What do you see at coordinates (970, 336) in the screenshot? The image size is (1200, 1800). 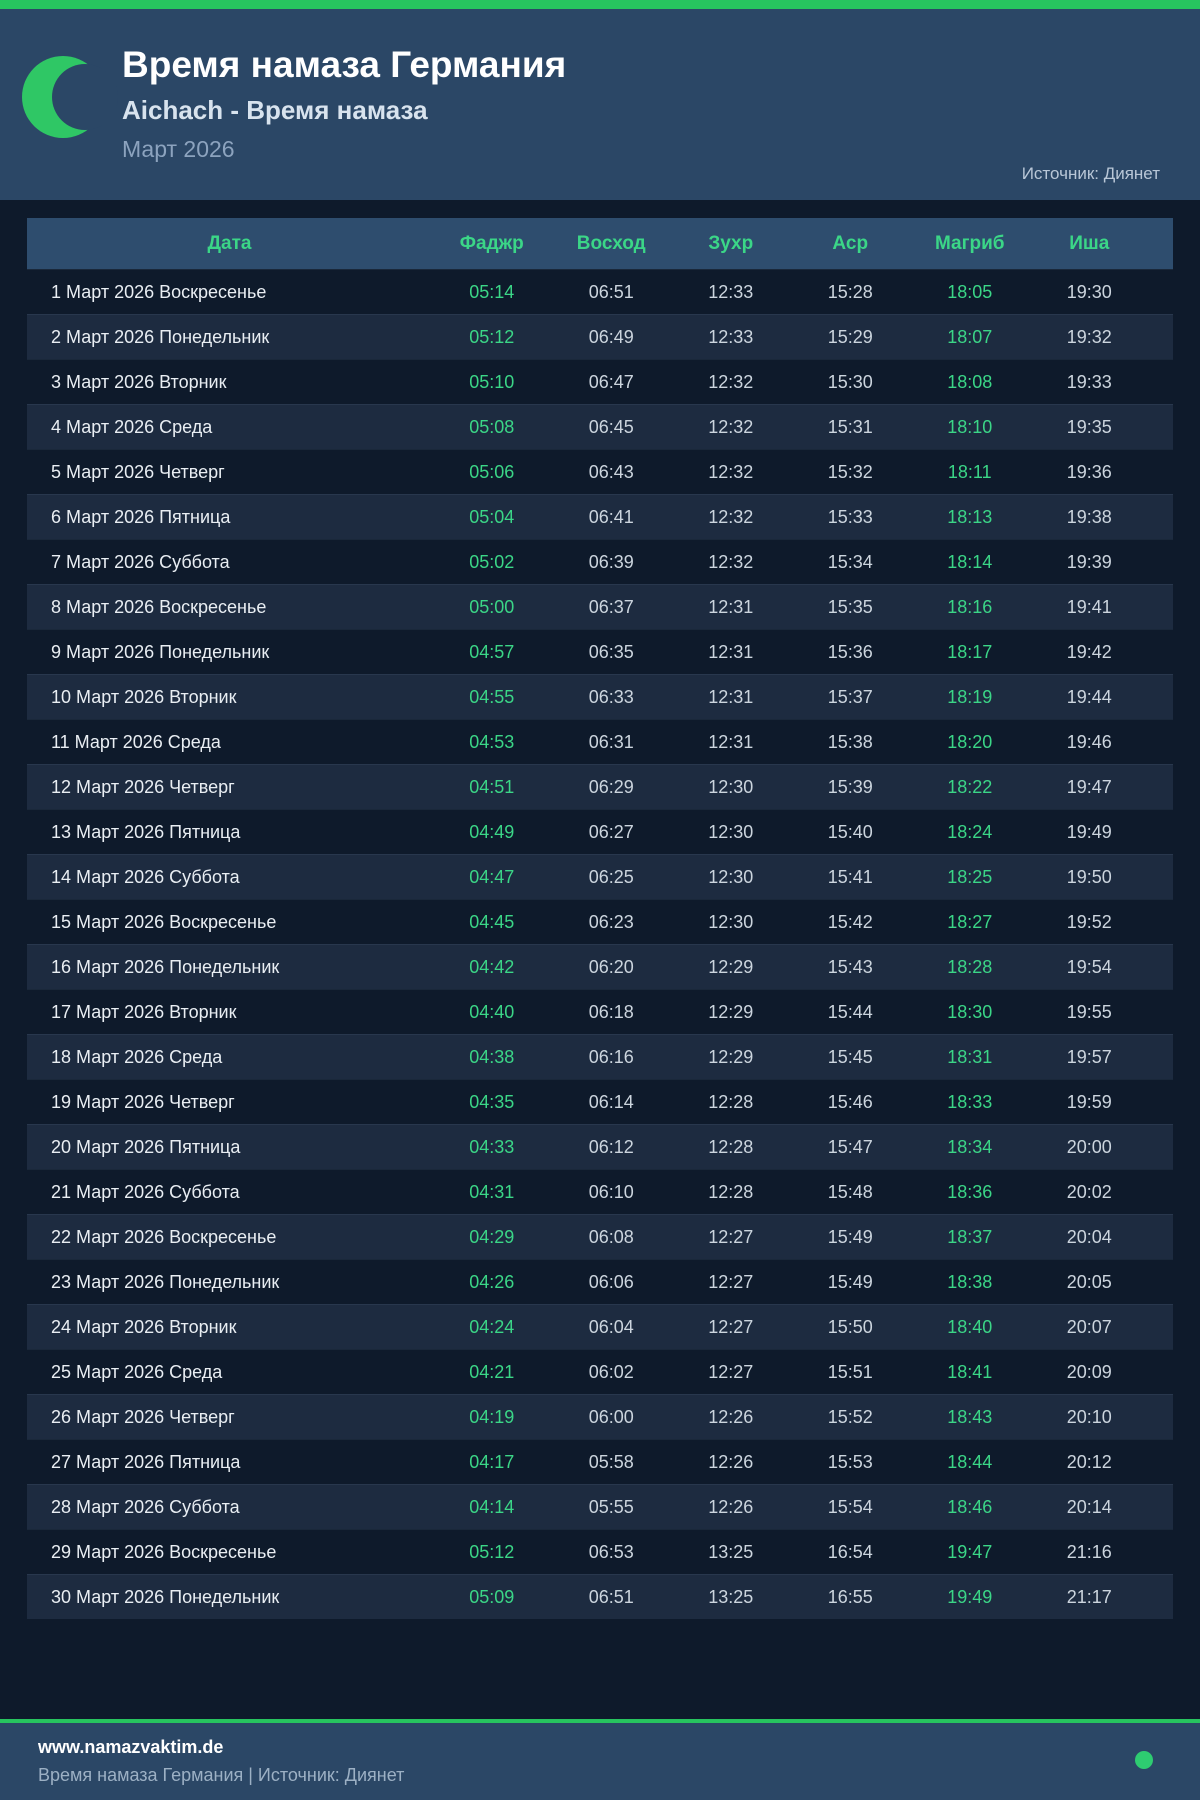 I see `cell-maghrib: 18:07` at bounding box center [970, 336].